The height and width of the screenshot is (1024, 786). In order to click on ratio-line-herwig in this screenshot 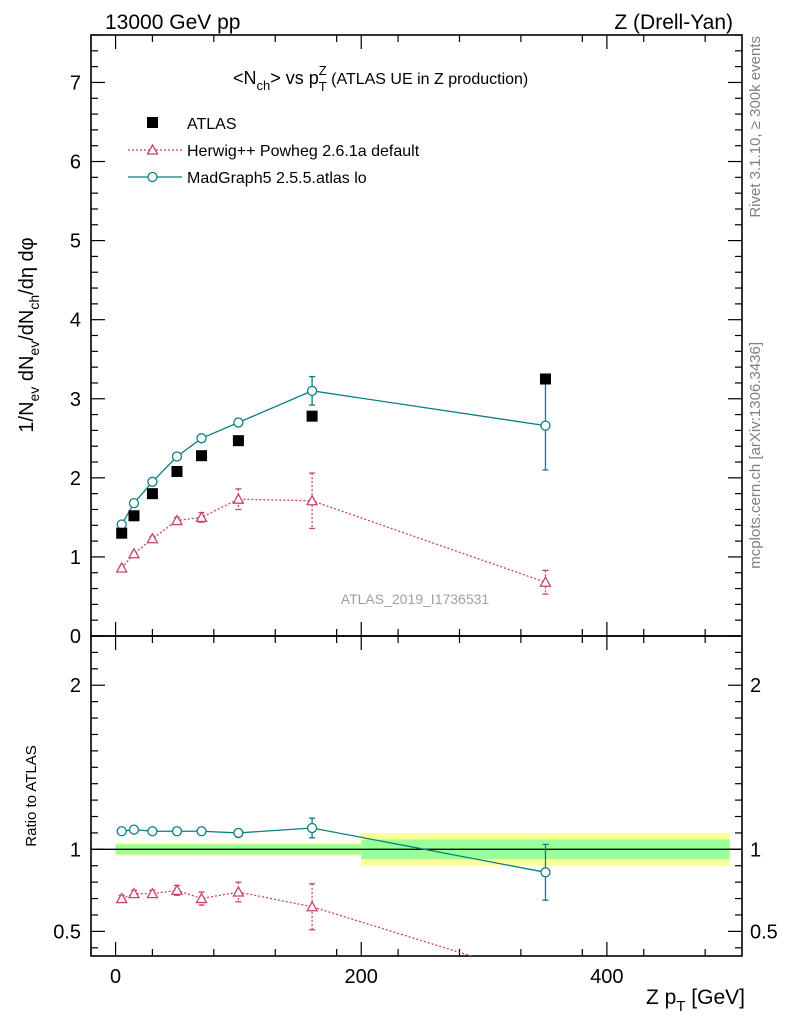, I will do `click(297, 922)`.